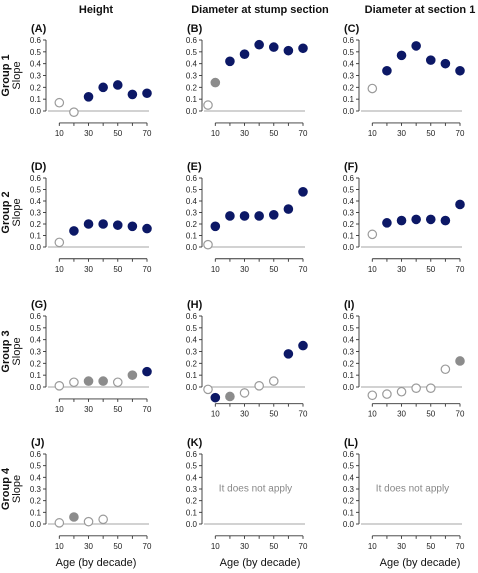 The width and height of the screenshot is (478, 573). I want to click on panel: (B) 0.0 0.1 0.2 0.3 0.4 0.5 0.6 10 30 50 70, so click(247, 80).